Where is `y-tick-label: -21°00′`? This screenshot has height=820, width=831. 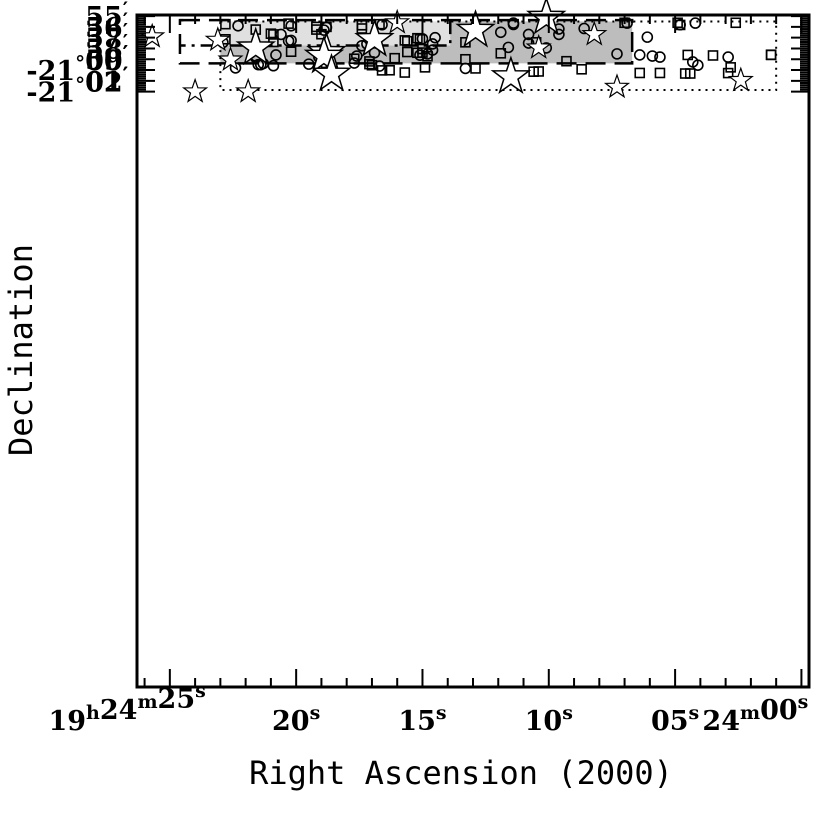
y-tick-label: -21°00′ is located at coordinates (77, 64).